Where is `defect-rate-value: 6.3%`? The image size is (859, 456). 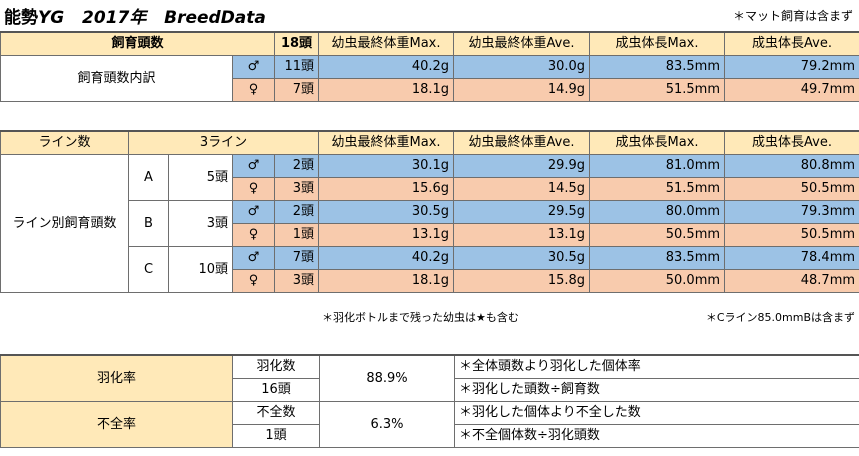 defect-rate-value: 6.3% is located at coordinates (387, 424).